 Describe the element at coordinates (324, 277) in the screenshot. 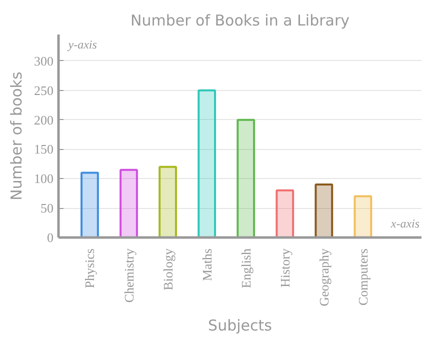

I see `x-tick-label: Geography` at that location.